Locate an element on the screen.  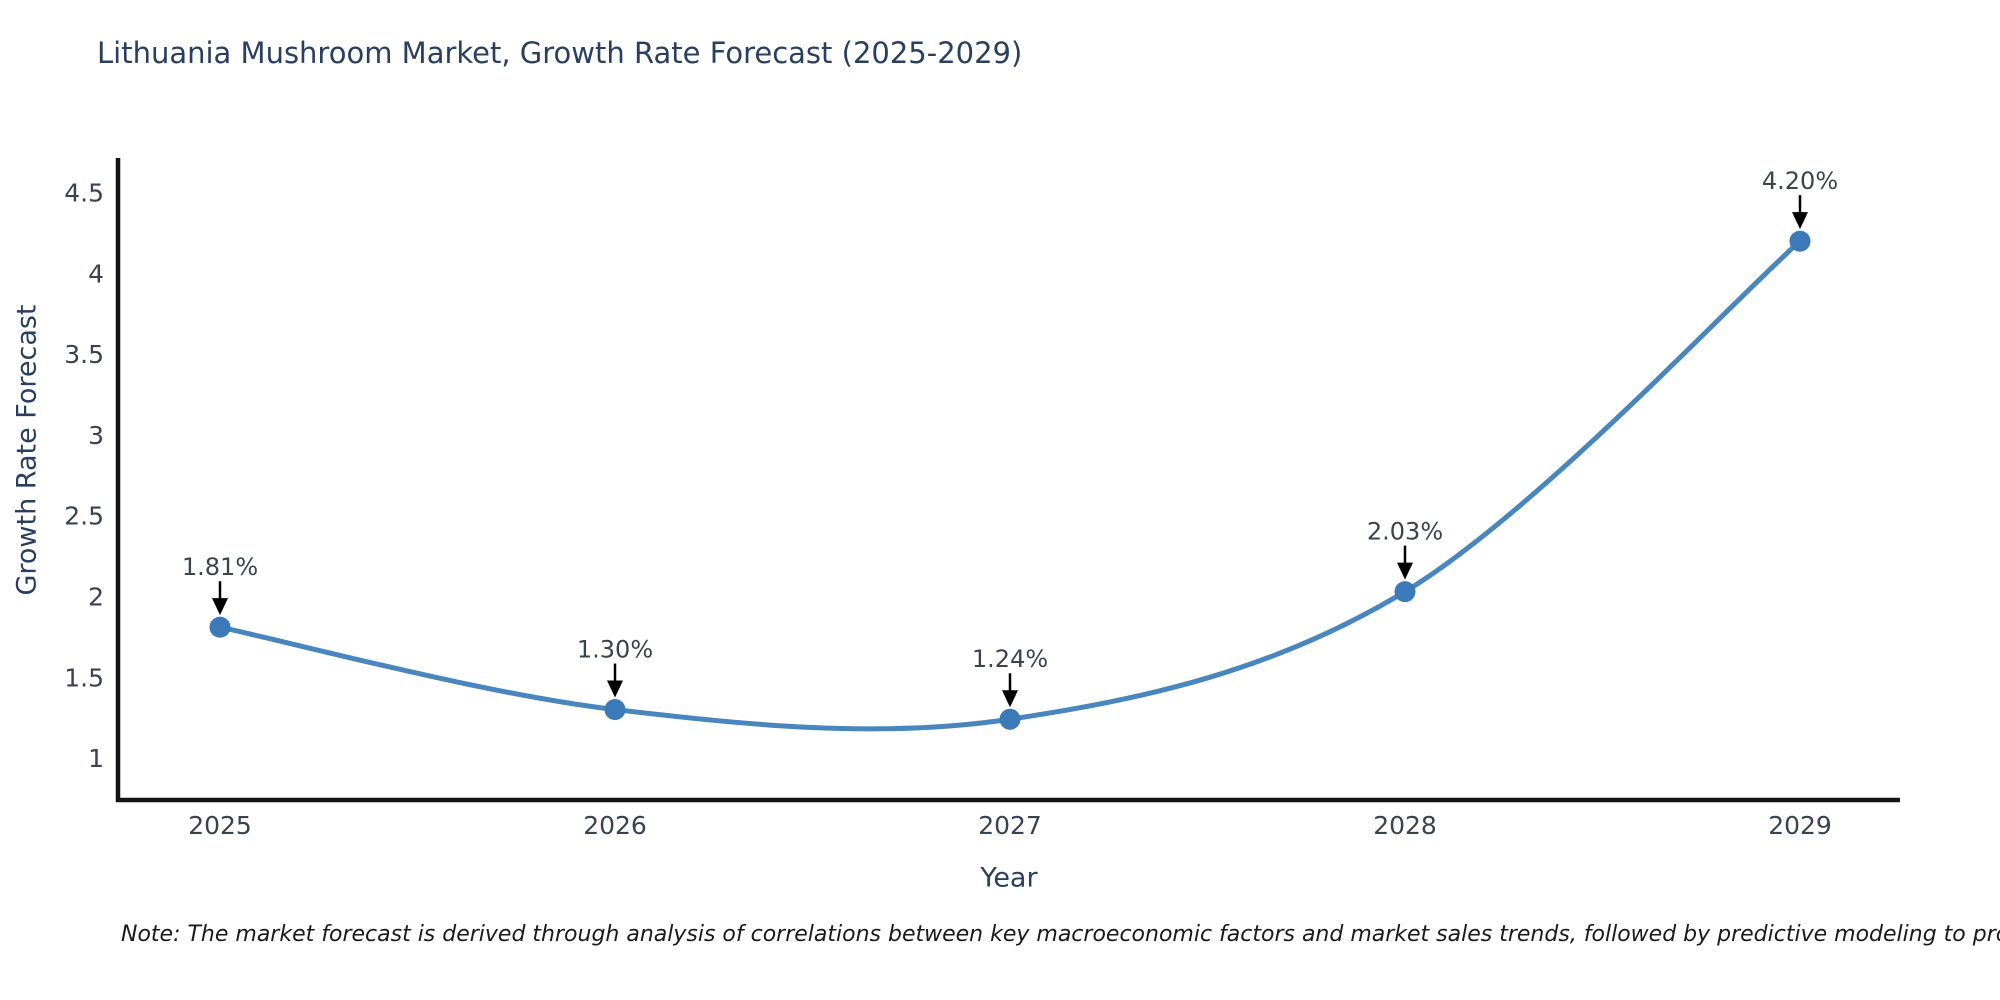
y-tick-label: 4 is located at coordinates (96, 273).